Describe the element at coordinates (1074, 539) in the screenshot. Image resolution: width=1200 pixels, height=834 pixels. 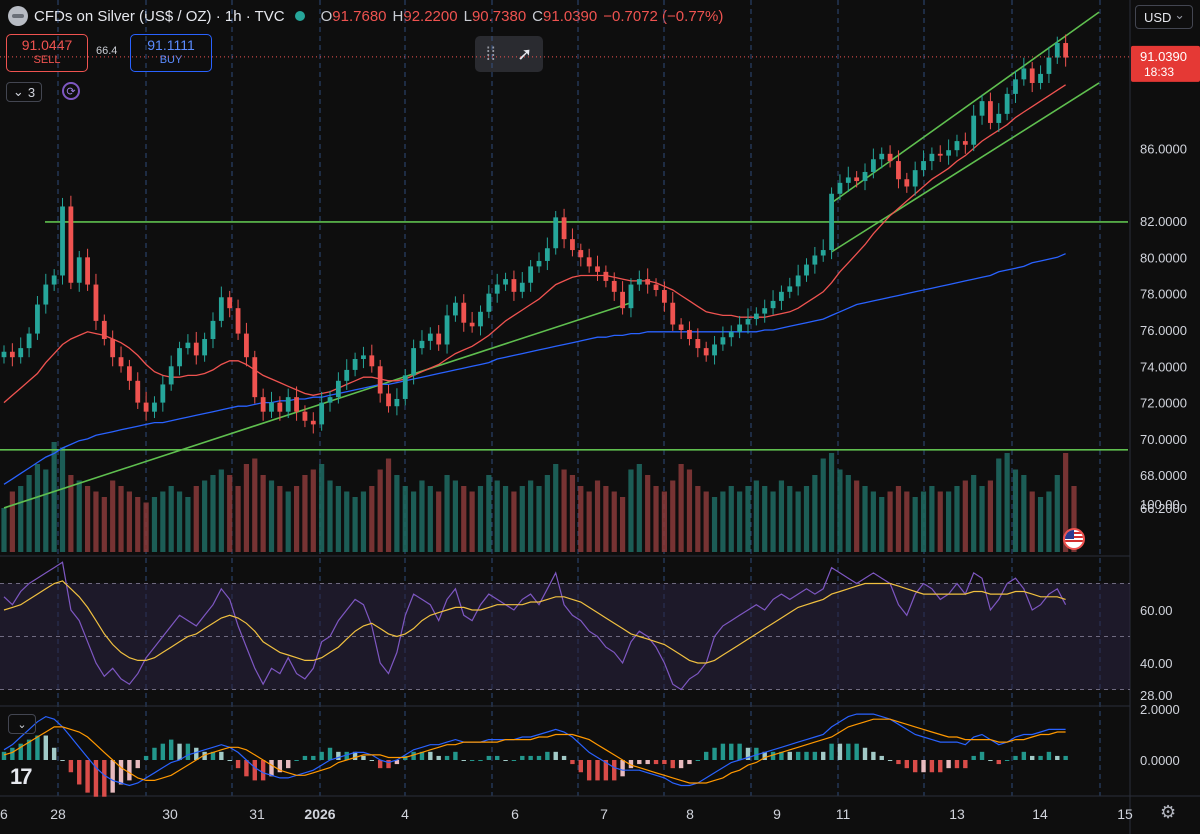
I see `us-flag-icon` at that location.